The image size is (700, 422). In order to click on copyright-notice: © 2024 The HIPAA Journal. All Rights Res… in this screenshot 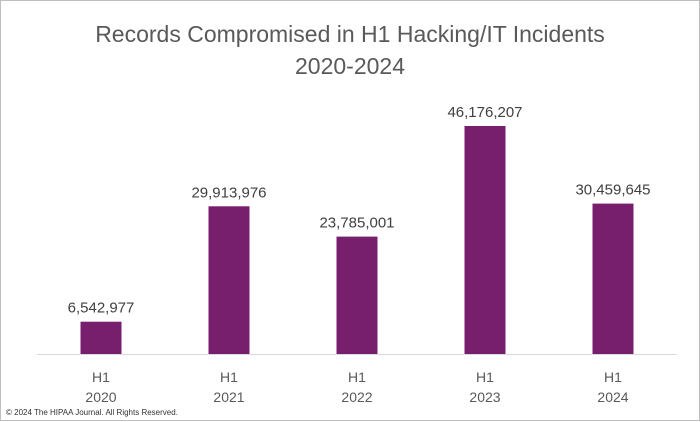, I will do `click(92, 412)`.